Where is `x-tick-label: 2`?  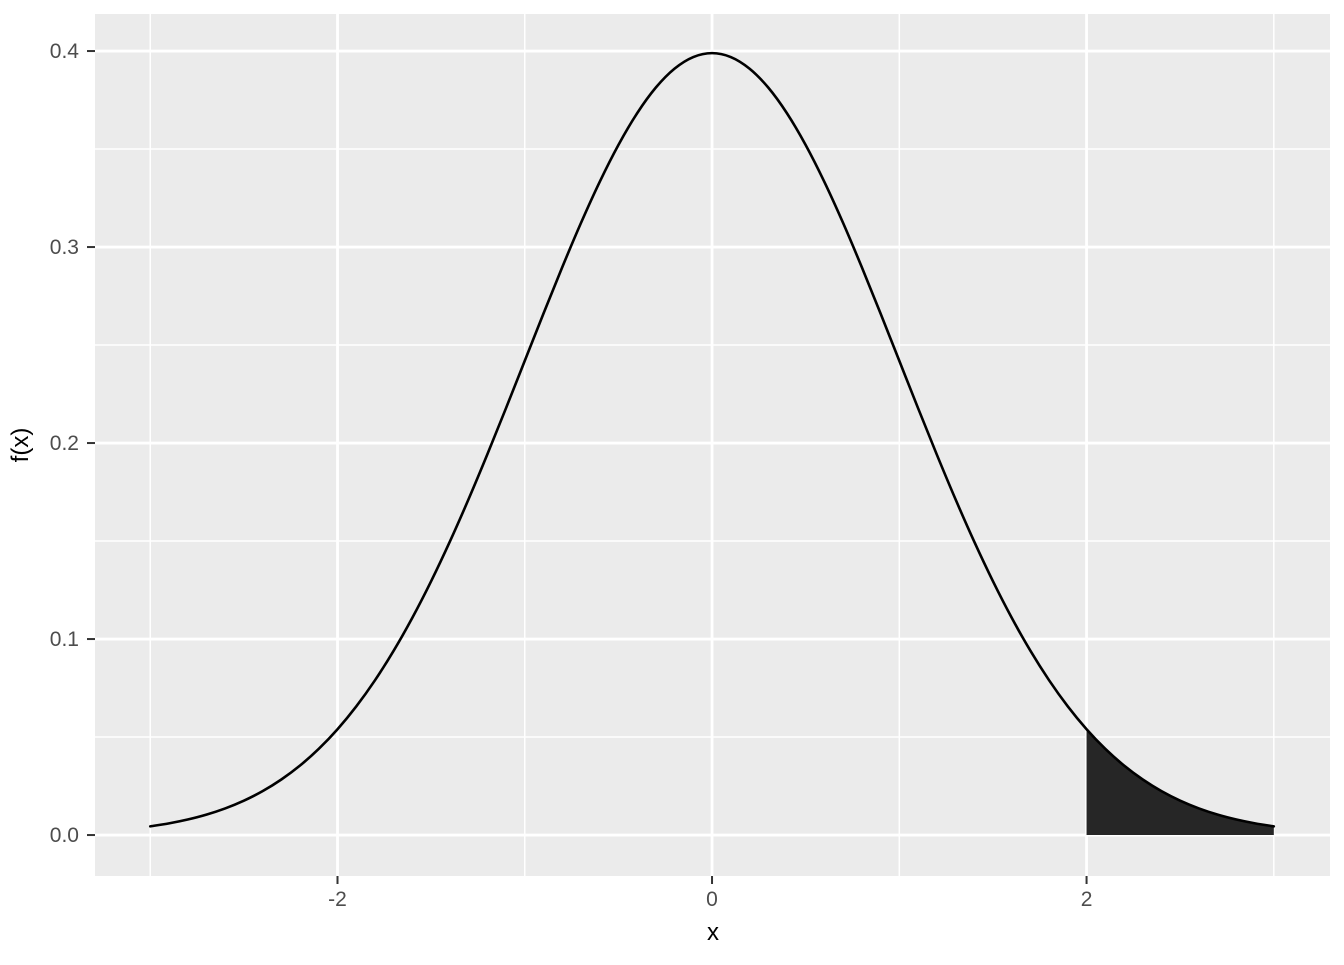 x-tick-label: 2 is located at coordinates (1087, 899).